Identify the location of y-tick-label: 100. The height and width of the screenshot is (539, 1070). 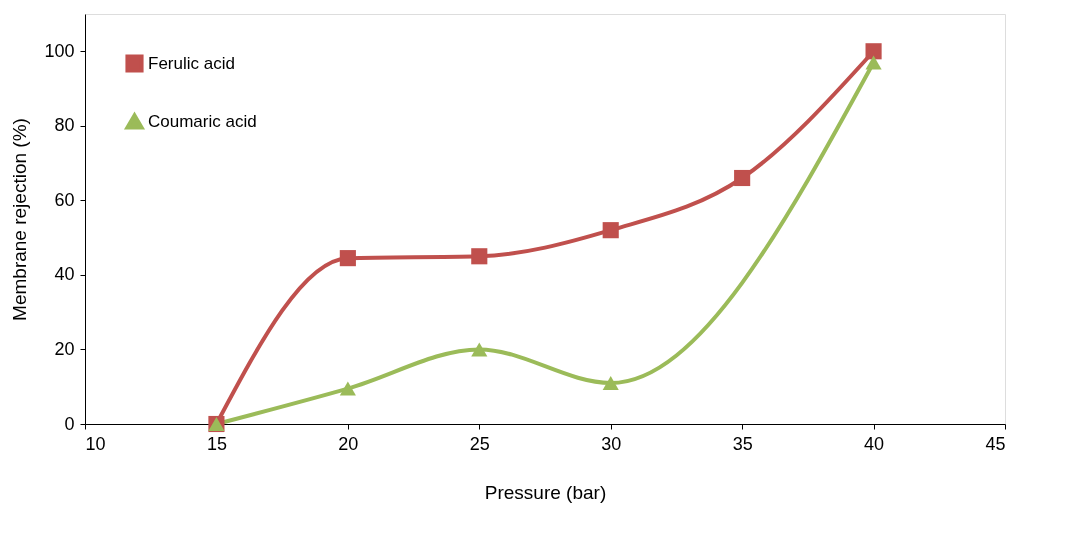
(59, 50).